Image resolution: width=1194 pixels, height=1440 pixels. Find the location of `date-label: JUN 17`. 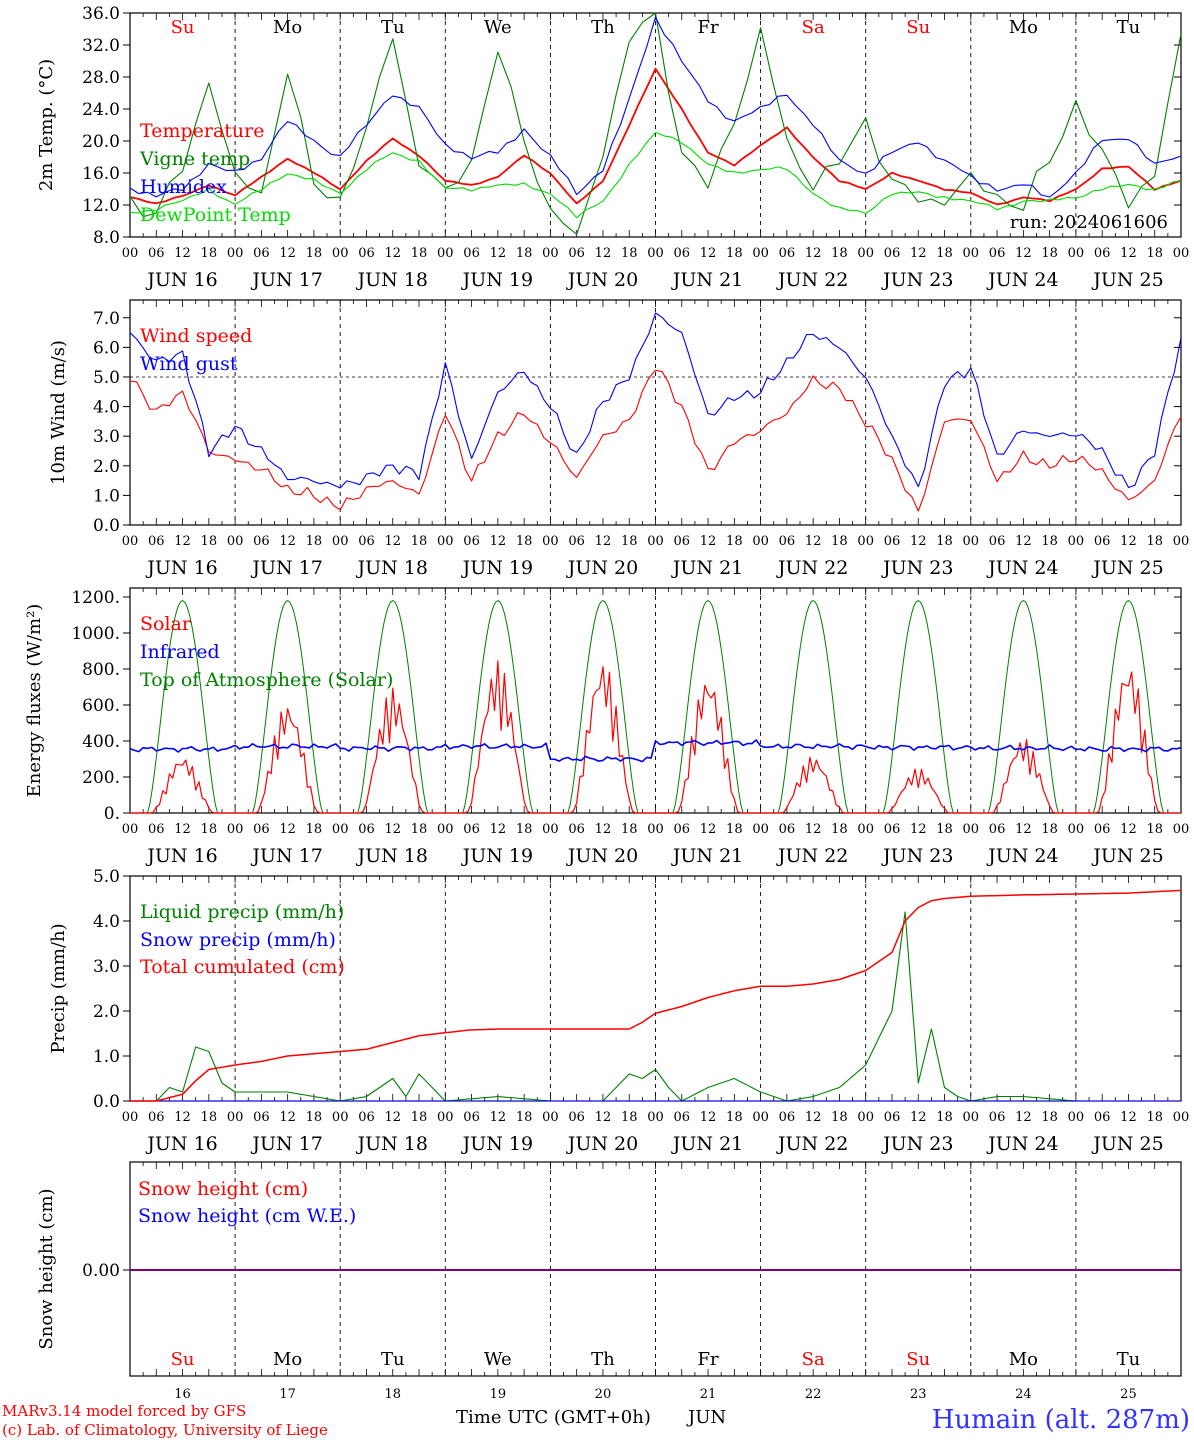

date-label: JUN 17 is located at coordinates (286, 856).